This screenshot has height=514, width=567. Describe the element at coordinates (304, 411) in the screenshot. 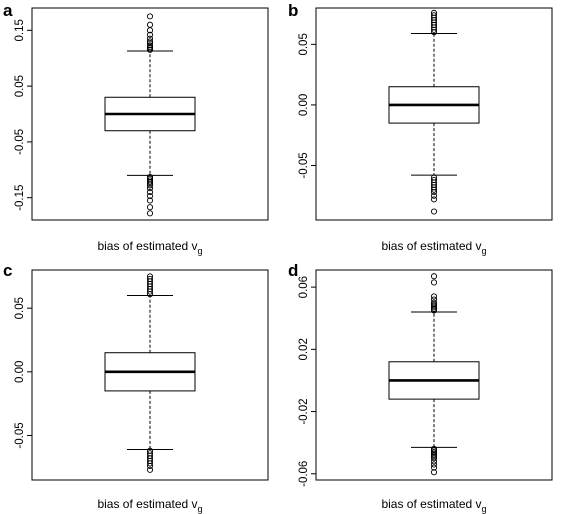

I see `y-tick-label: -0.02` at that location.